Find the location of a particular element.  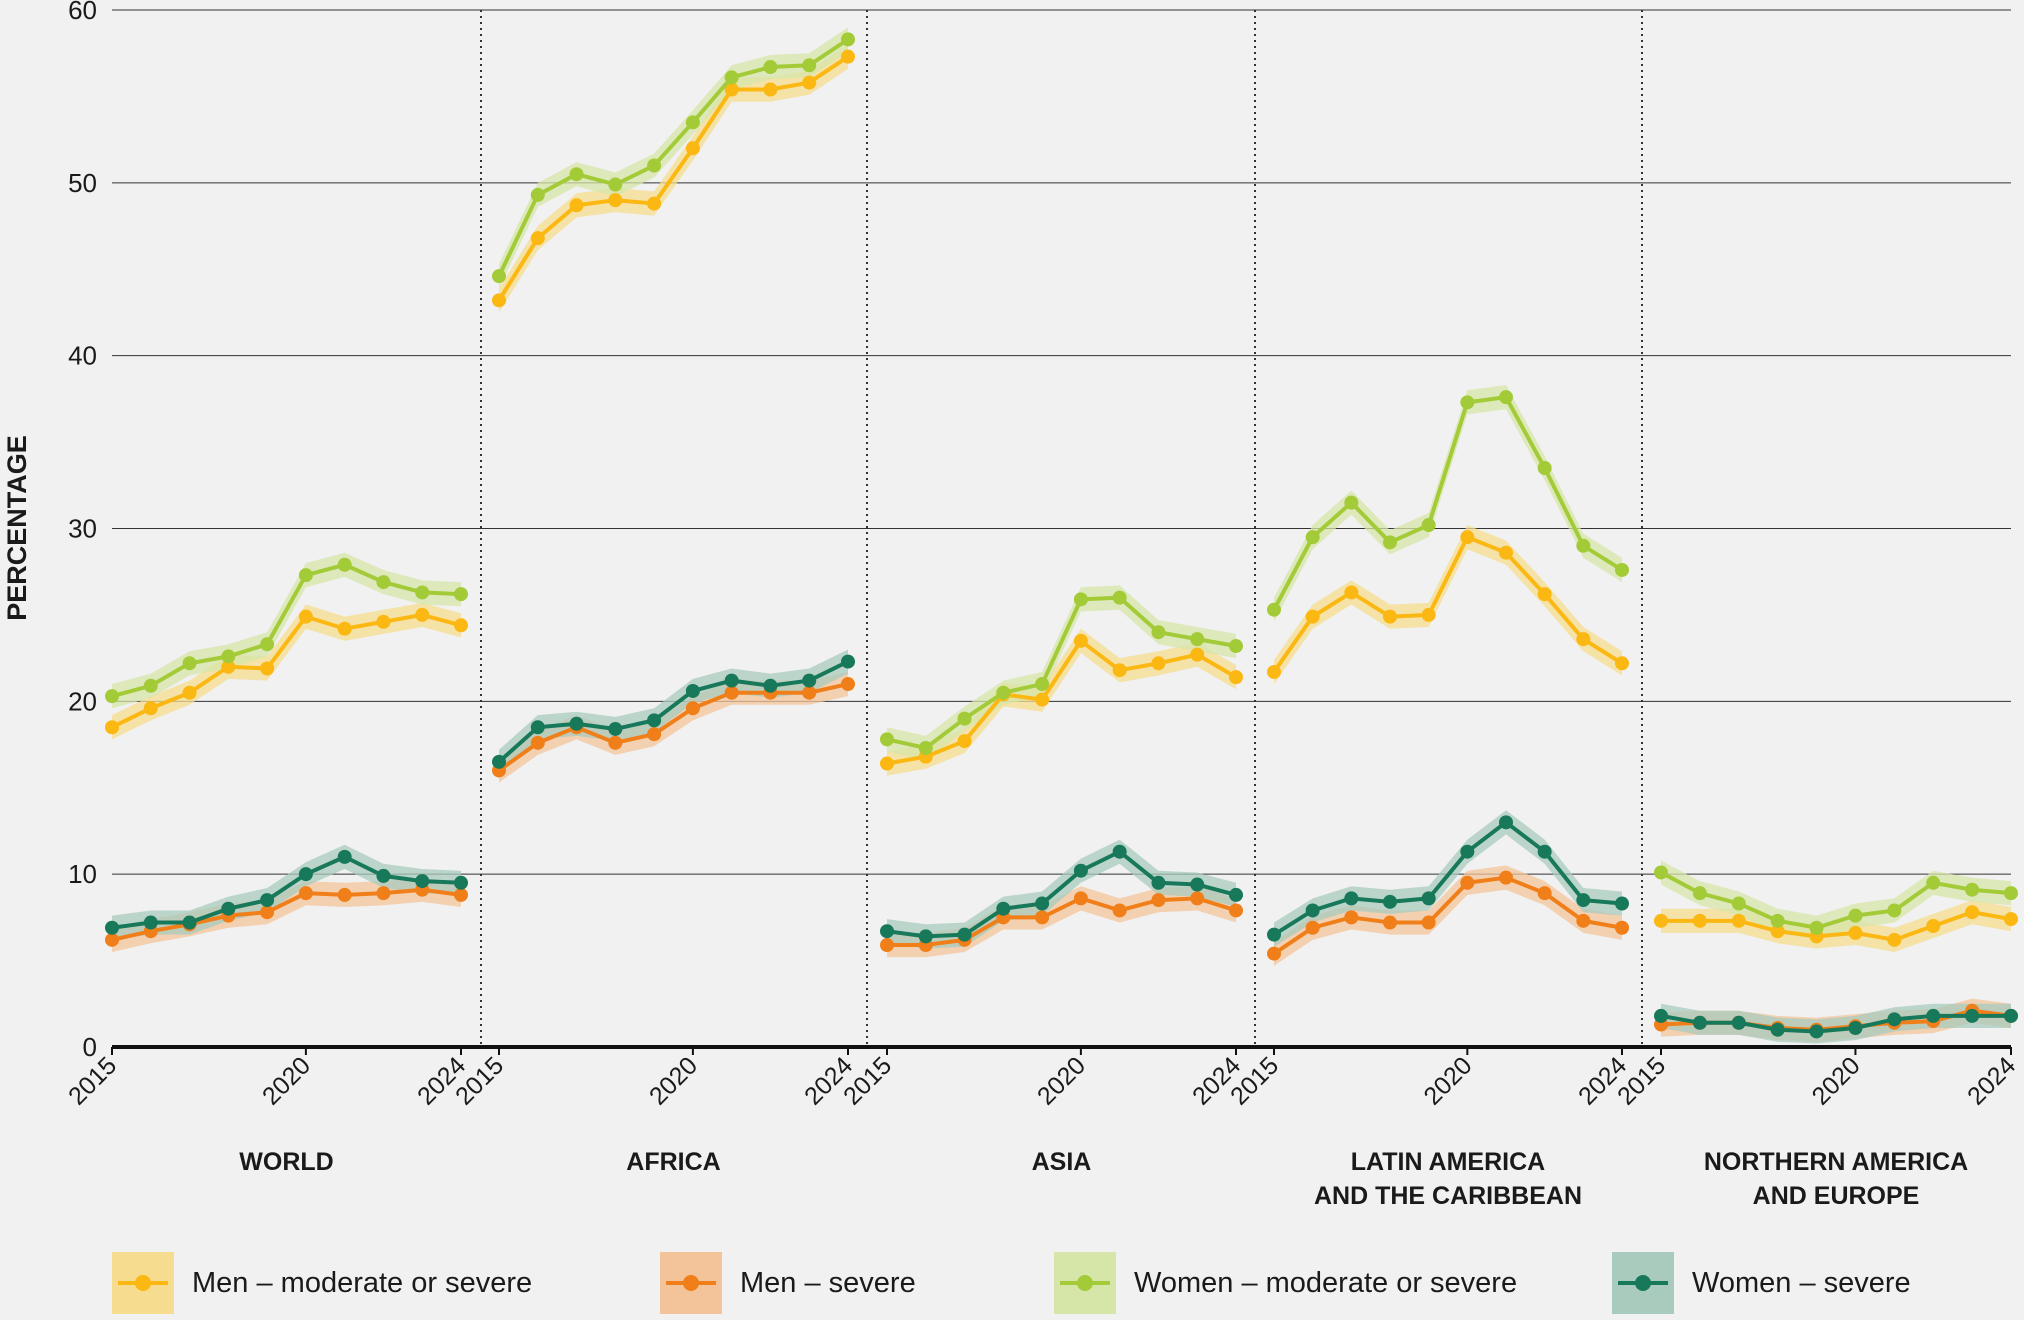

legend-item: Women – severe is located at coordinates (1762, 1283).